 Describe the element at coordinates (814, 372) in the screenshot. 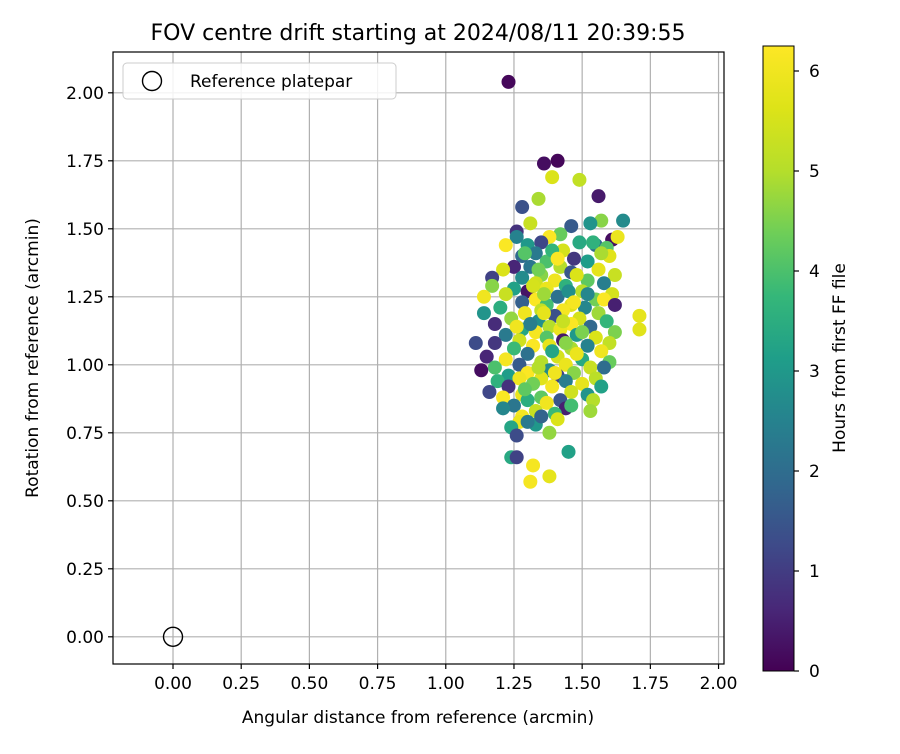

I see `colorbar-tick-label: 3` at that location.